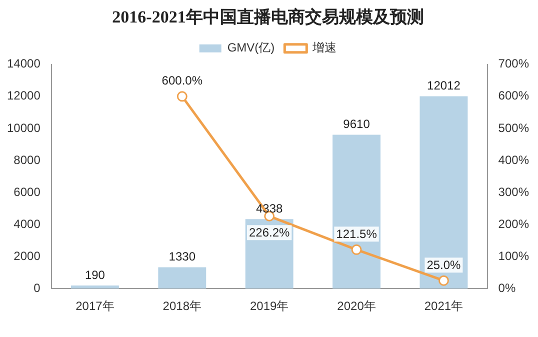 This screenshot has height=337, width=538. I want to click on y2-tick-label: 100%, so click(514, 255).